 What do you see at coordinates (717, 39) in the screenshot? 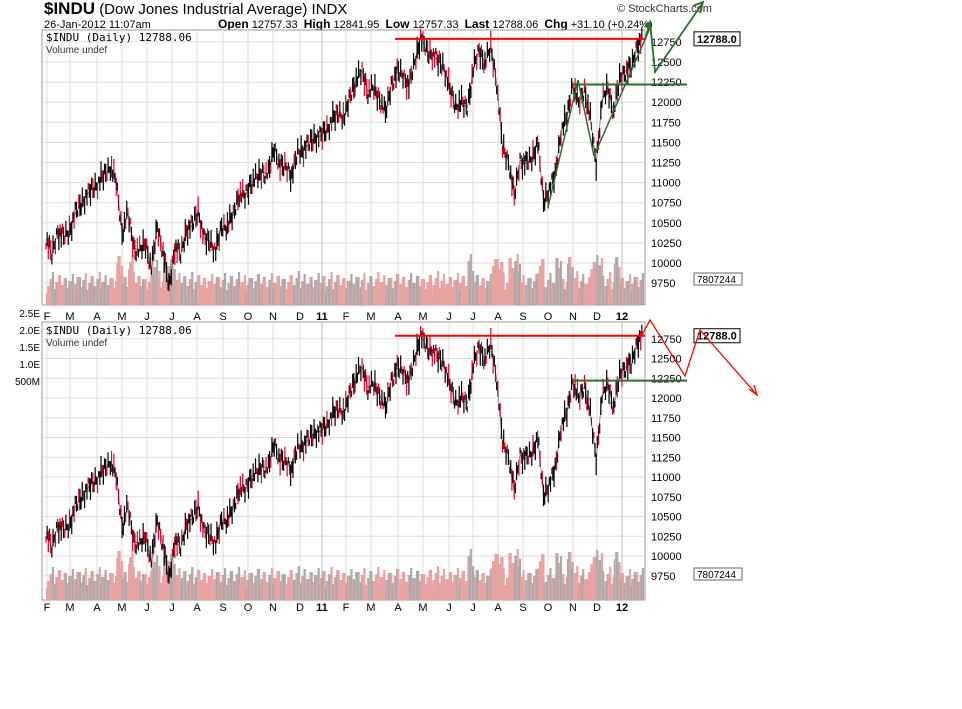
I see `last-price-tag` at bounding box center [717, 39].